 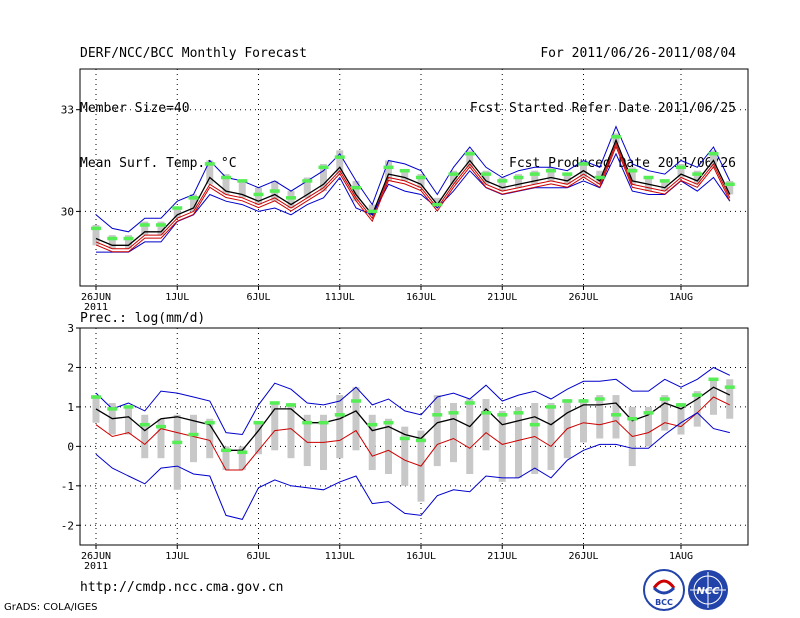 I want to click on series-line-member-median-lower, so click(x=413, y=199).